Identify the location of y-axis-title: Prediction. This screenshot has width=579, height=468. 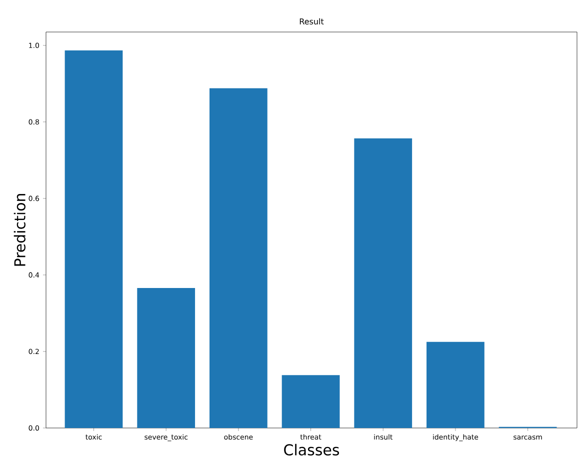
(20, 230).